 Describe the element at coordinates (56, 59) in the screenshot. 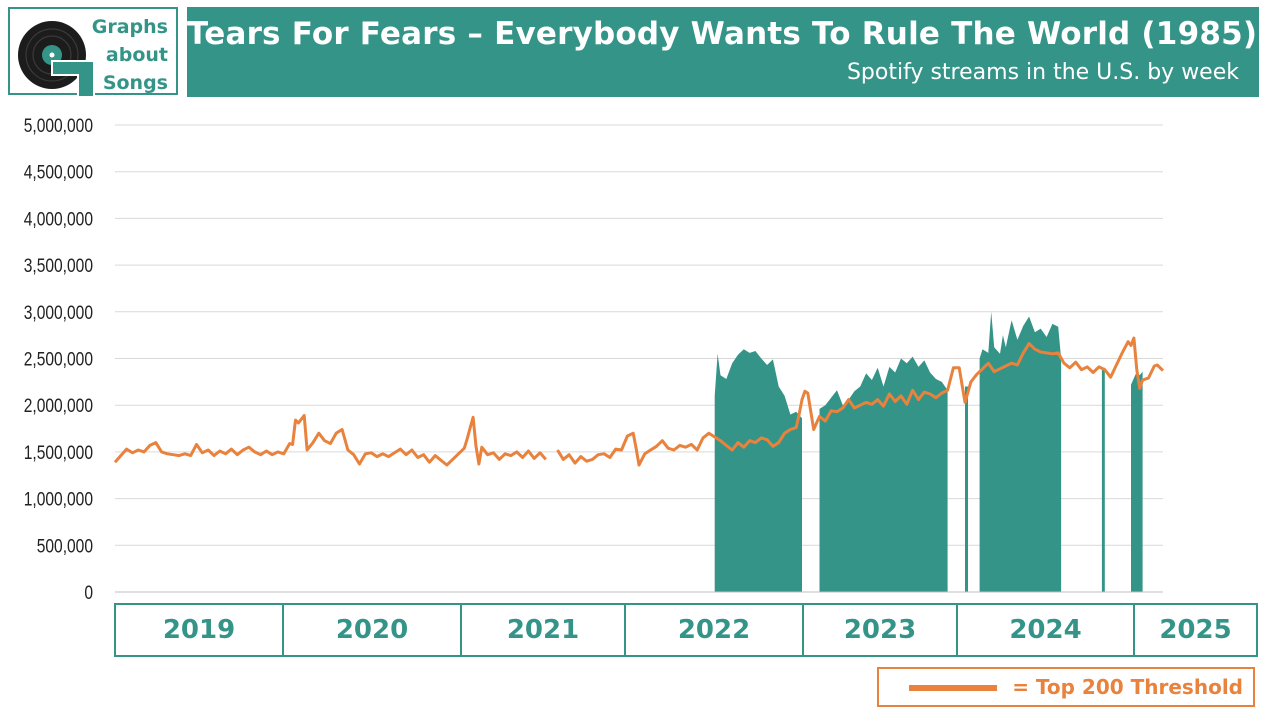

I see `vinyl-record-icon` at that location.